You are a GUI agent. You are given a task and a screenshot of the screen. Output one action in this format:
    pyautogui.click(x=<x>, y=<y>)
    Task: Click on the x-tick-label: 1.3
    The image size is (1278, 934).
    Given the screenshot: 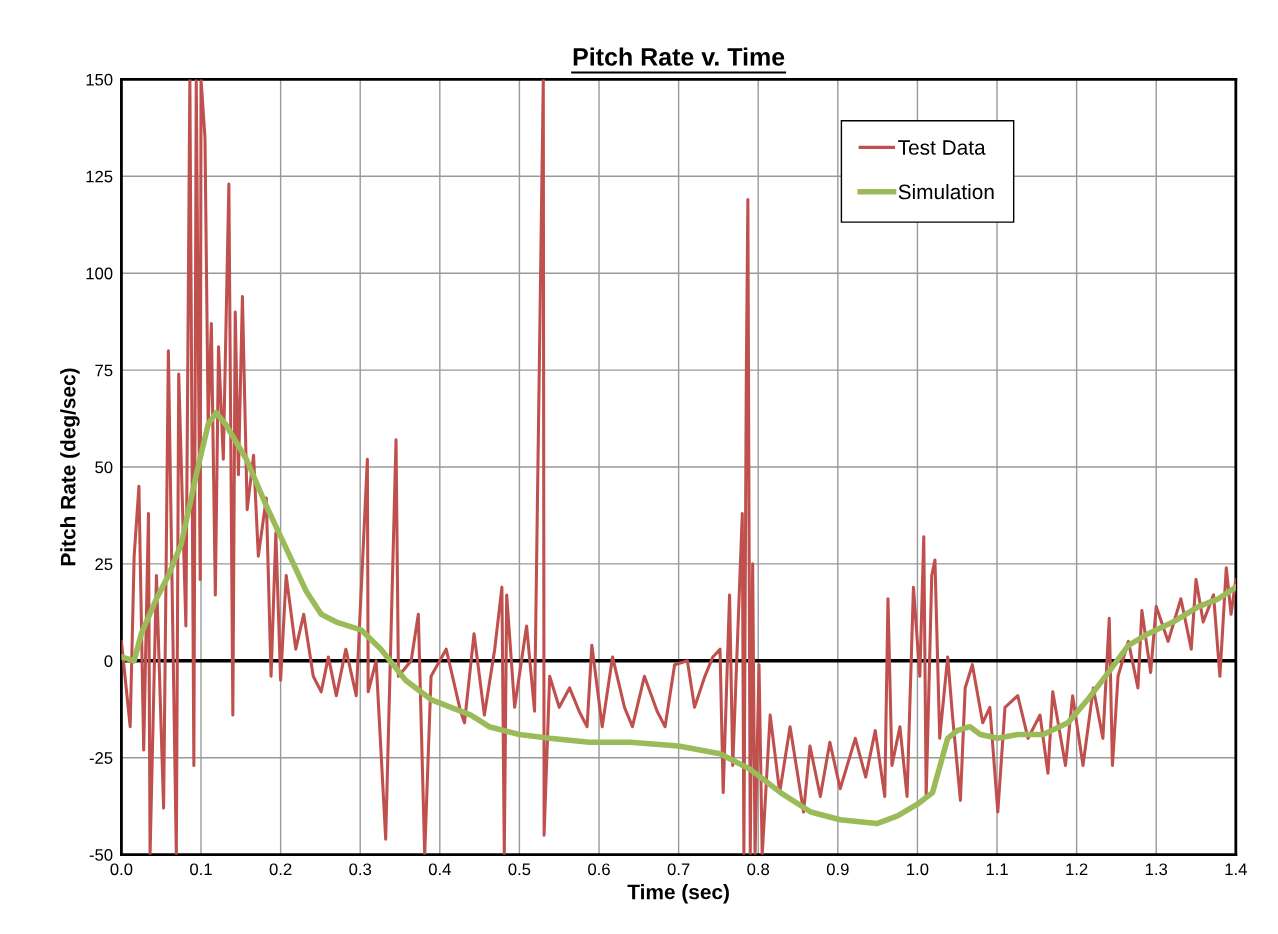 What is the action you would take?
    pyautogui.click(x=1156, y=869)
    